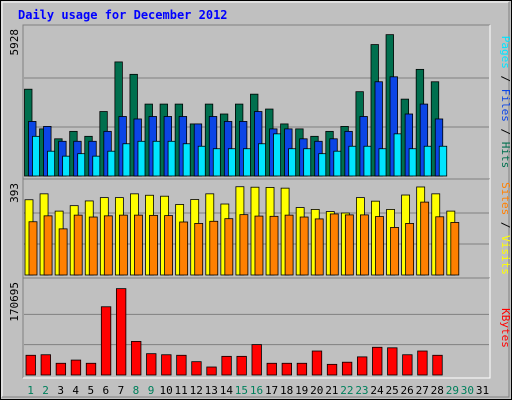 The width and height of the screenshot is (512, 400). I want to click on x-tick-label-16: 16, so click(256, 390).